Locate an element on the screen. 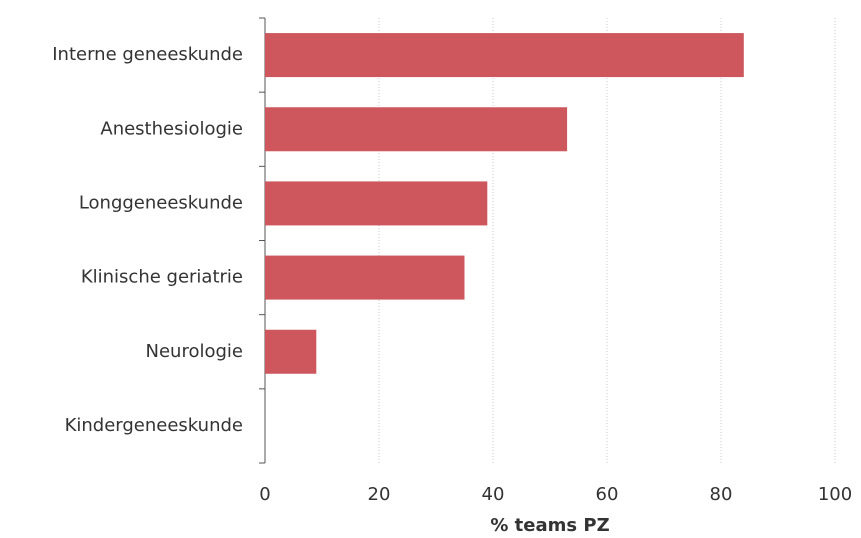 Image resolution: width=861 pixels, height=538 pixels. x-tick-label: 20 is located at coordinates (379, 494).